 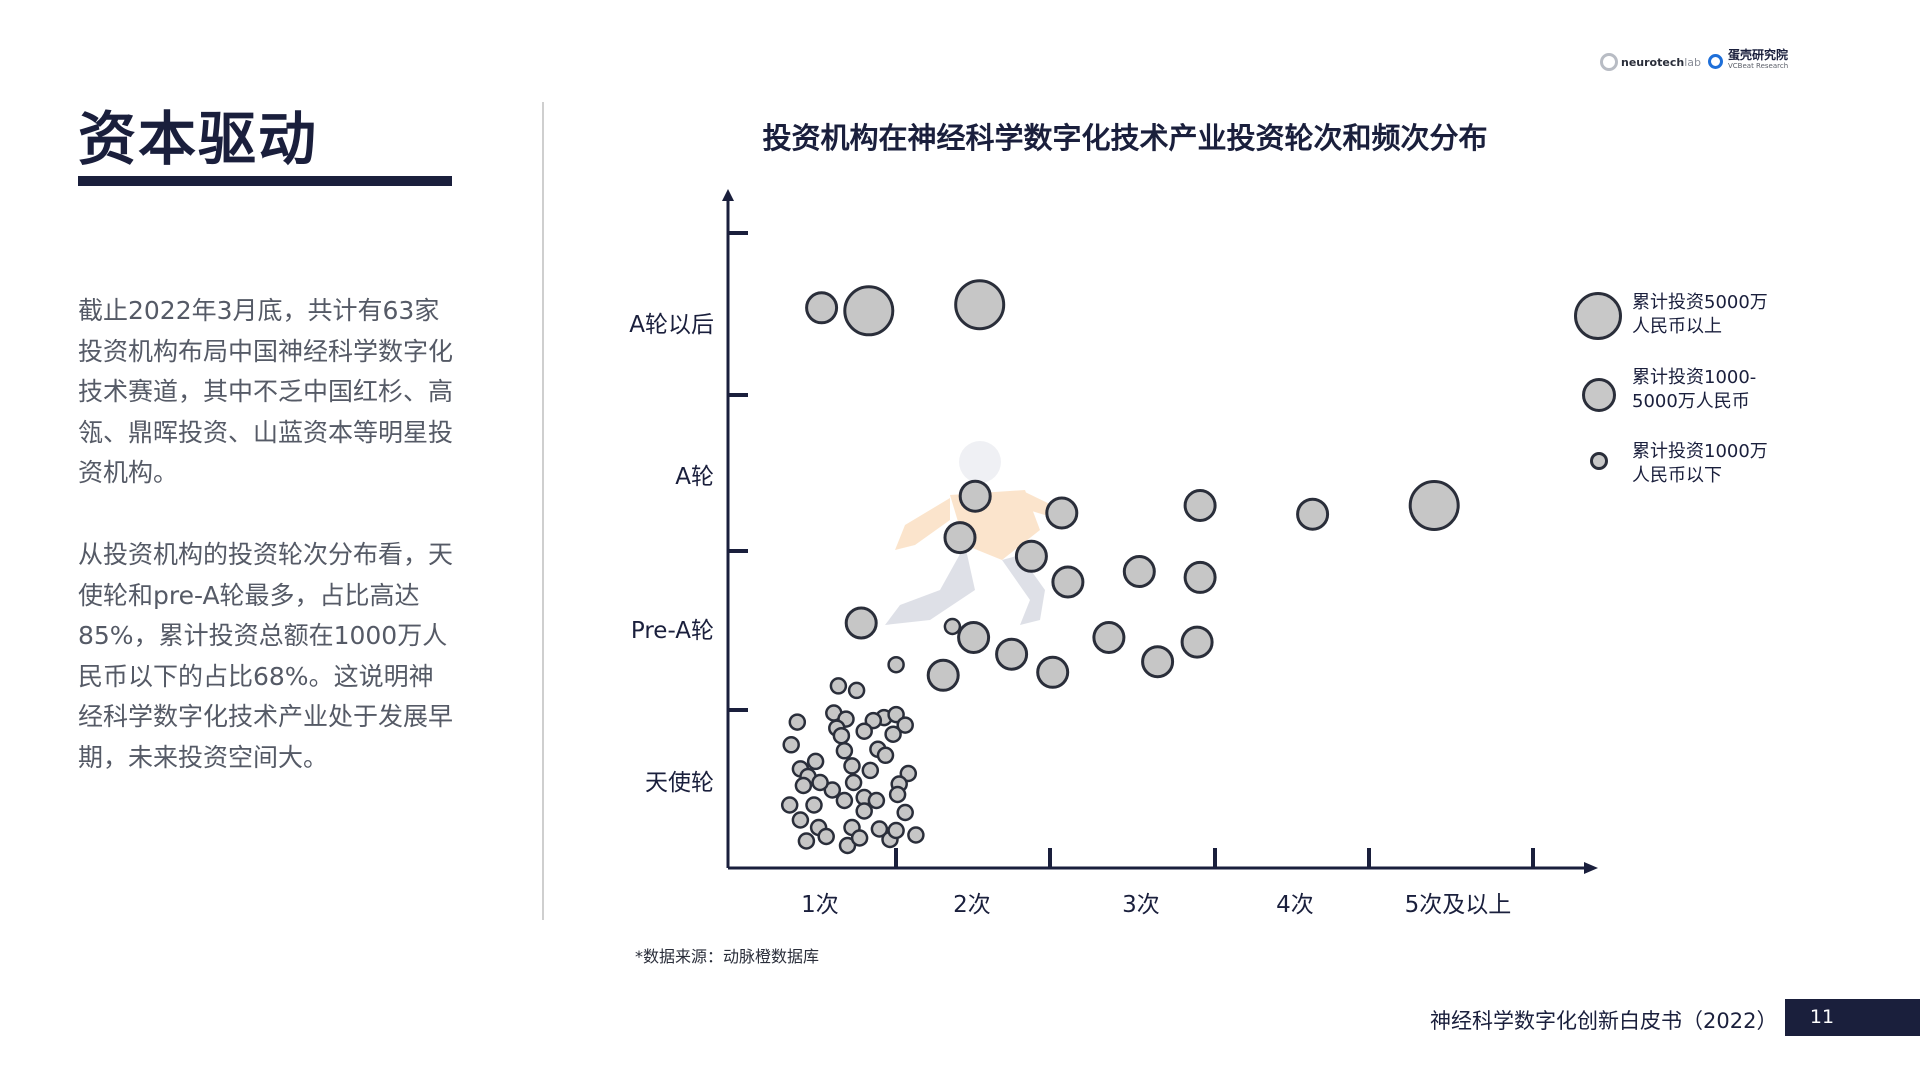 I want to click on vcbeat-logo-cn: 蛋壳研究院, so click(x=1758, y=55).